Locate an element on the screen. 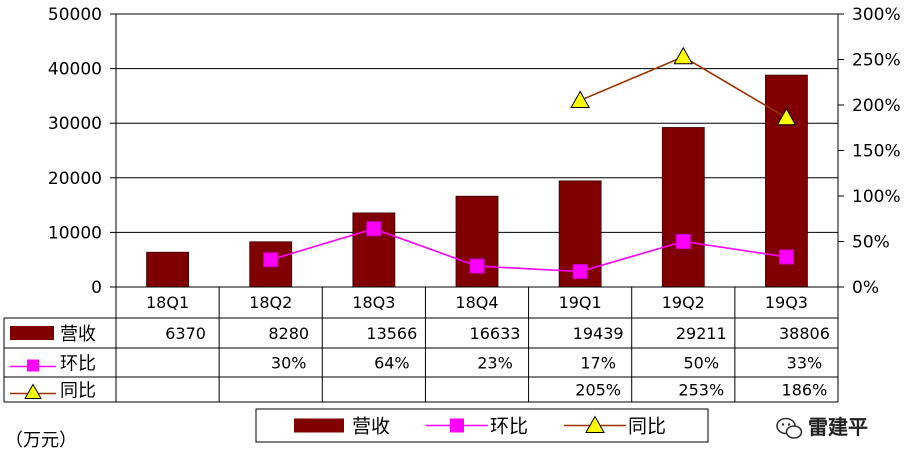 The width and height of the screenshot is (906, 468). legend-label: 营收 is located at coordinates (371, 427).